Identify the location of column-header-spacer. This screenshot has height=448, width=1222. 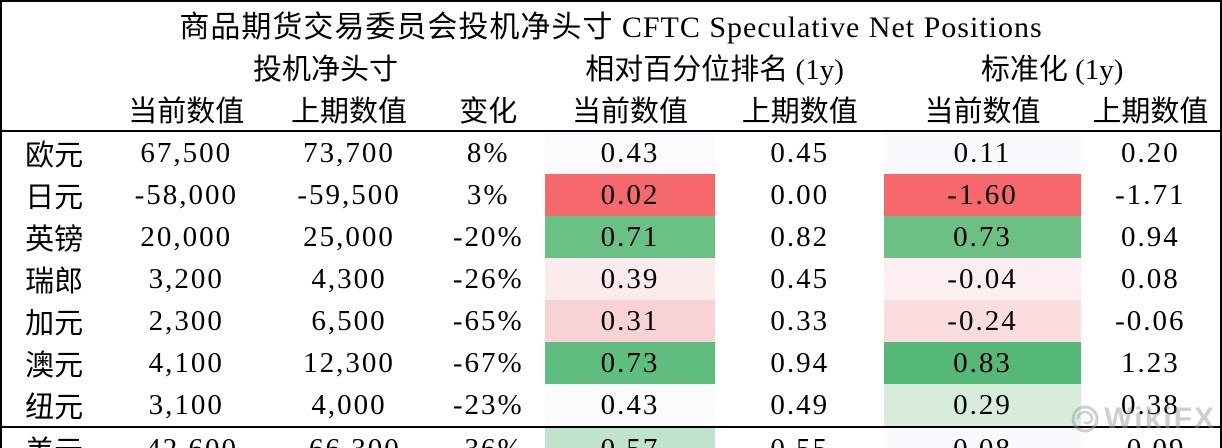
(54, 110).